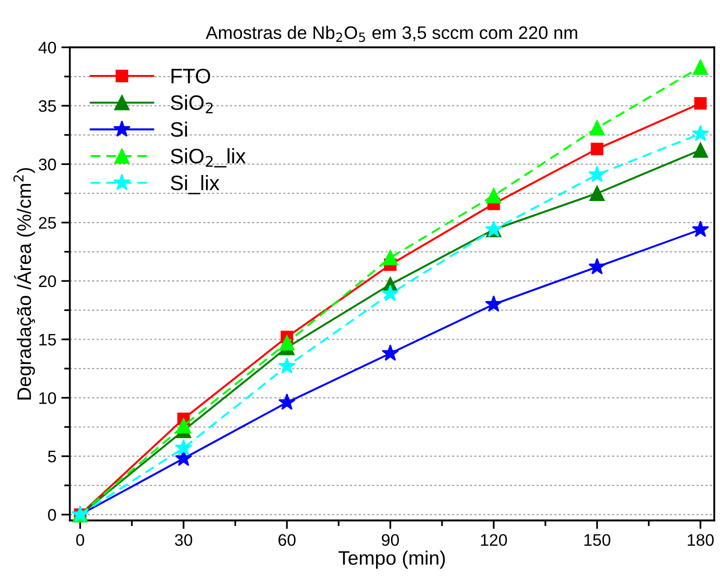 This screenshot has width=720, height=577. Describe the element at coordinates (597, 540) in the screenshot. I see `x-tick-label: 150` at that location.